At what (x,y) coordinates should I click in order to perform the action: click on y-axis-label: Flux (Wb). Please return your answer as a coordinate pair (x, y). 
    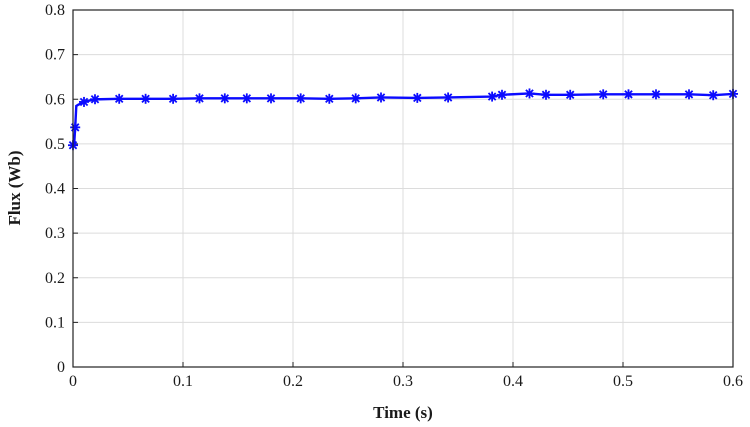
    Looking at the image, I should click on (14, 187).